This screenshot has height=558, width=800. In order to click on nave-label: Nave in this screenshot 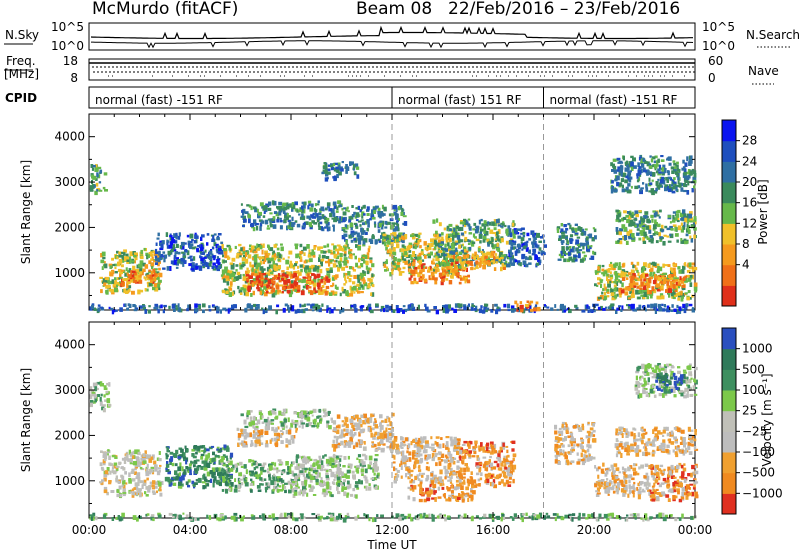, I will do `click(763, 71)`.